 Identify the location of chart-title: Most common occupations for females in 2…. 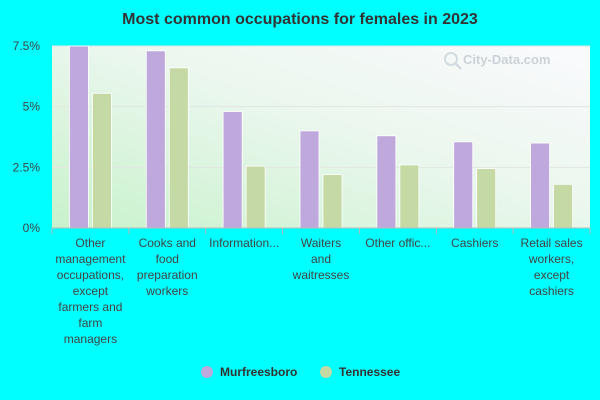
(300, 19).